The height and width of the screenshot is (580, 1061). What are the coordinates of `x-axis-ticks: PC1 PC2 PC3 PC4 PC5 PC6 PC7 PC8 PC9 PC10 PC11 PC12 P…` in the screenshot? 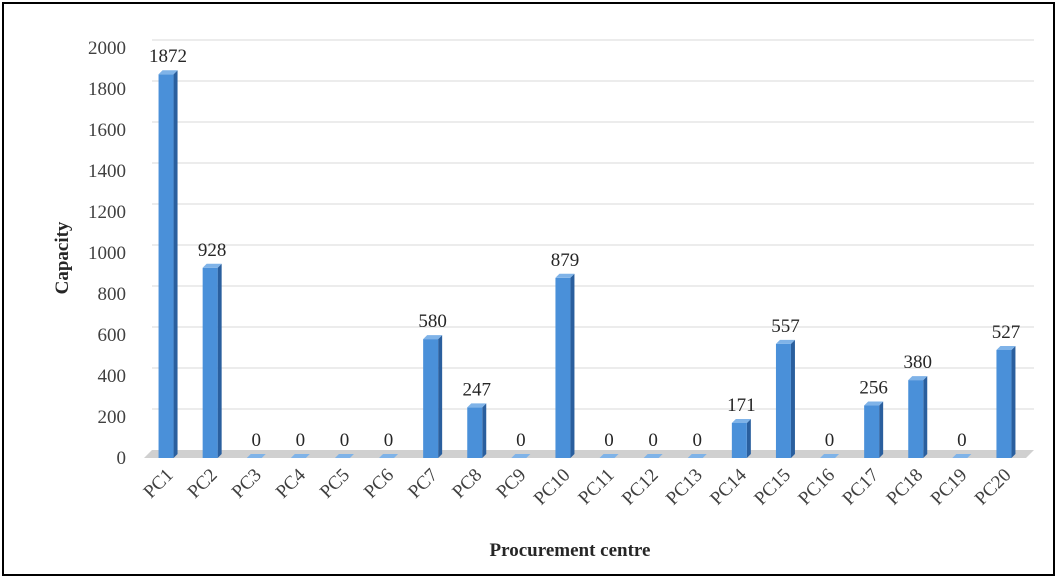 It's located at (578, 486).